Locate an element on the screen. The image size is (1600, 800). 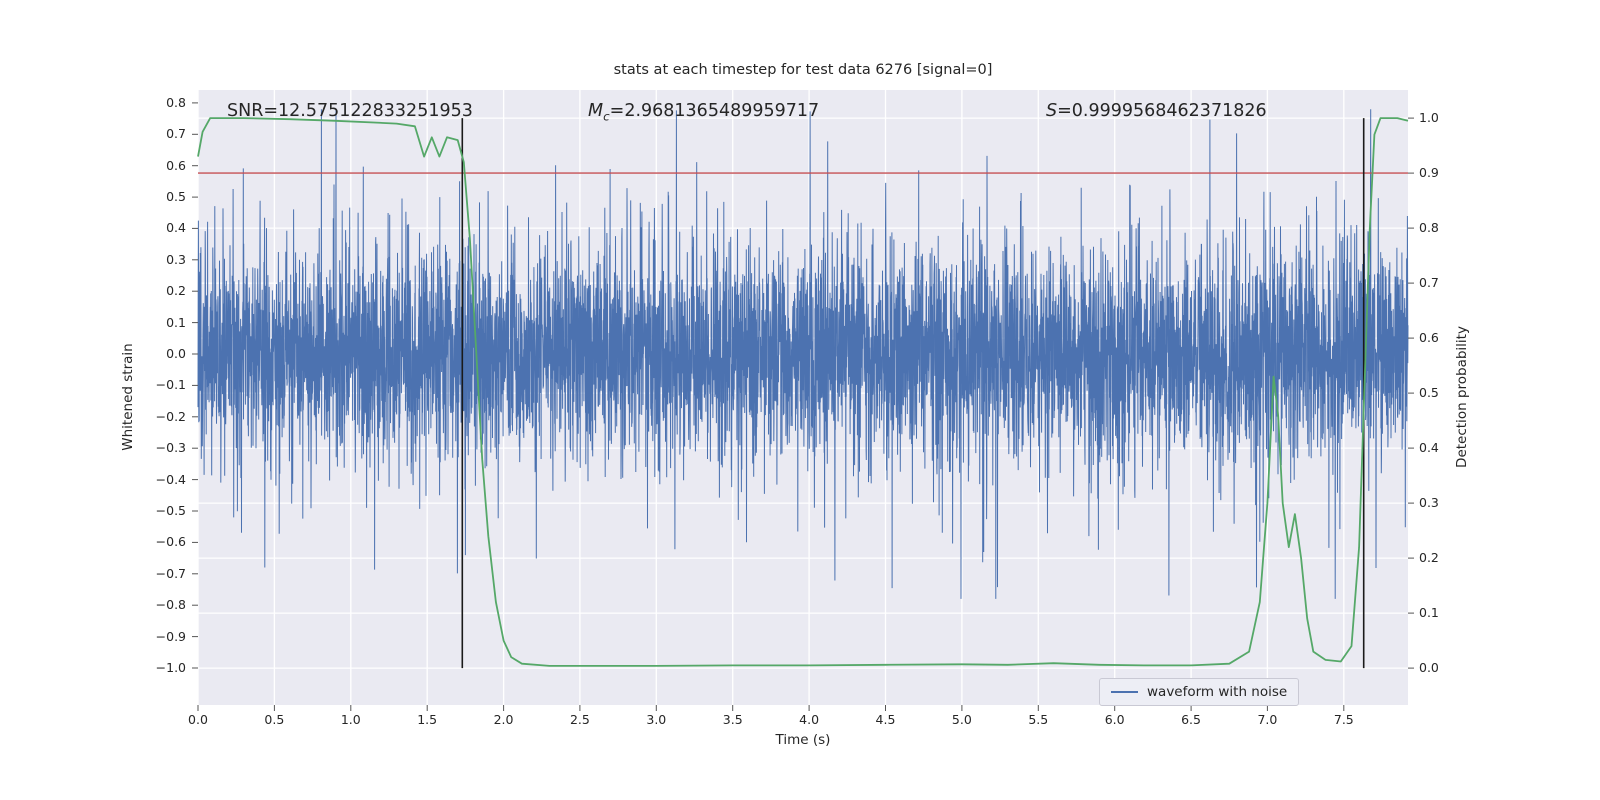
annotation-chirp-mass: Mc=2.9681365489959717 is located at coordinates (704, 112).